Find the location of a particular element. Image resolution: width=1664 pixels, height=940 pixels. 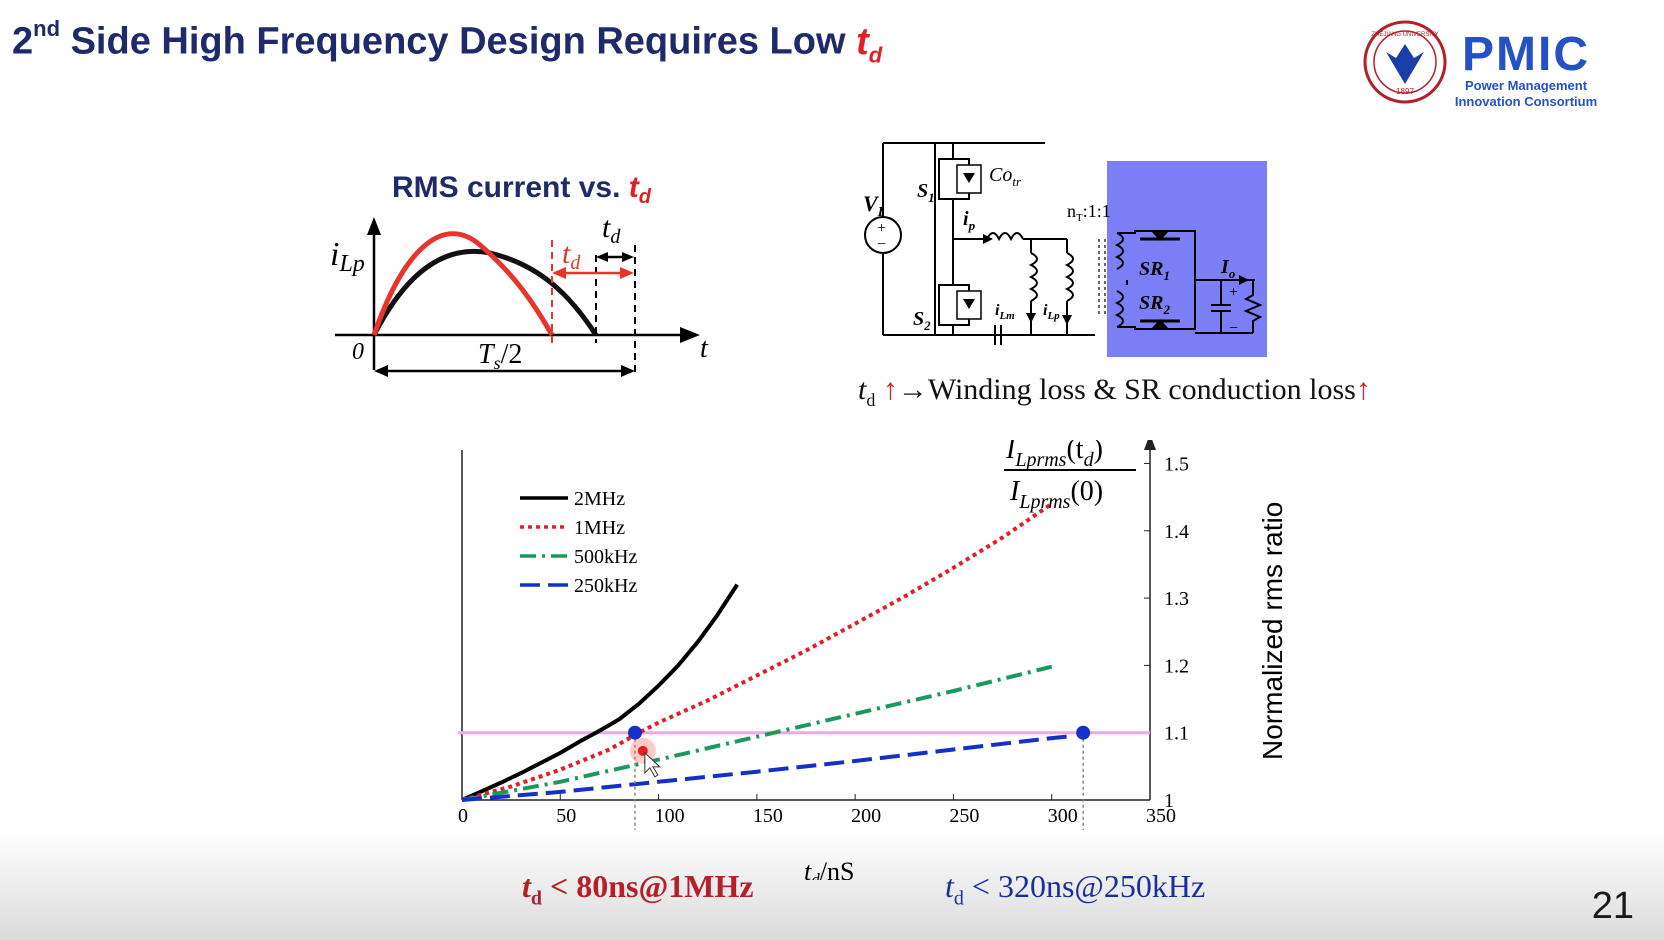

x-tick-label: 200 is located at coordinates (866, 816).